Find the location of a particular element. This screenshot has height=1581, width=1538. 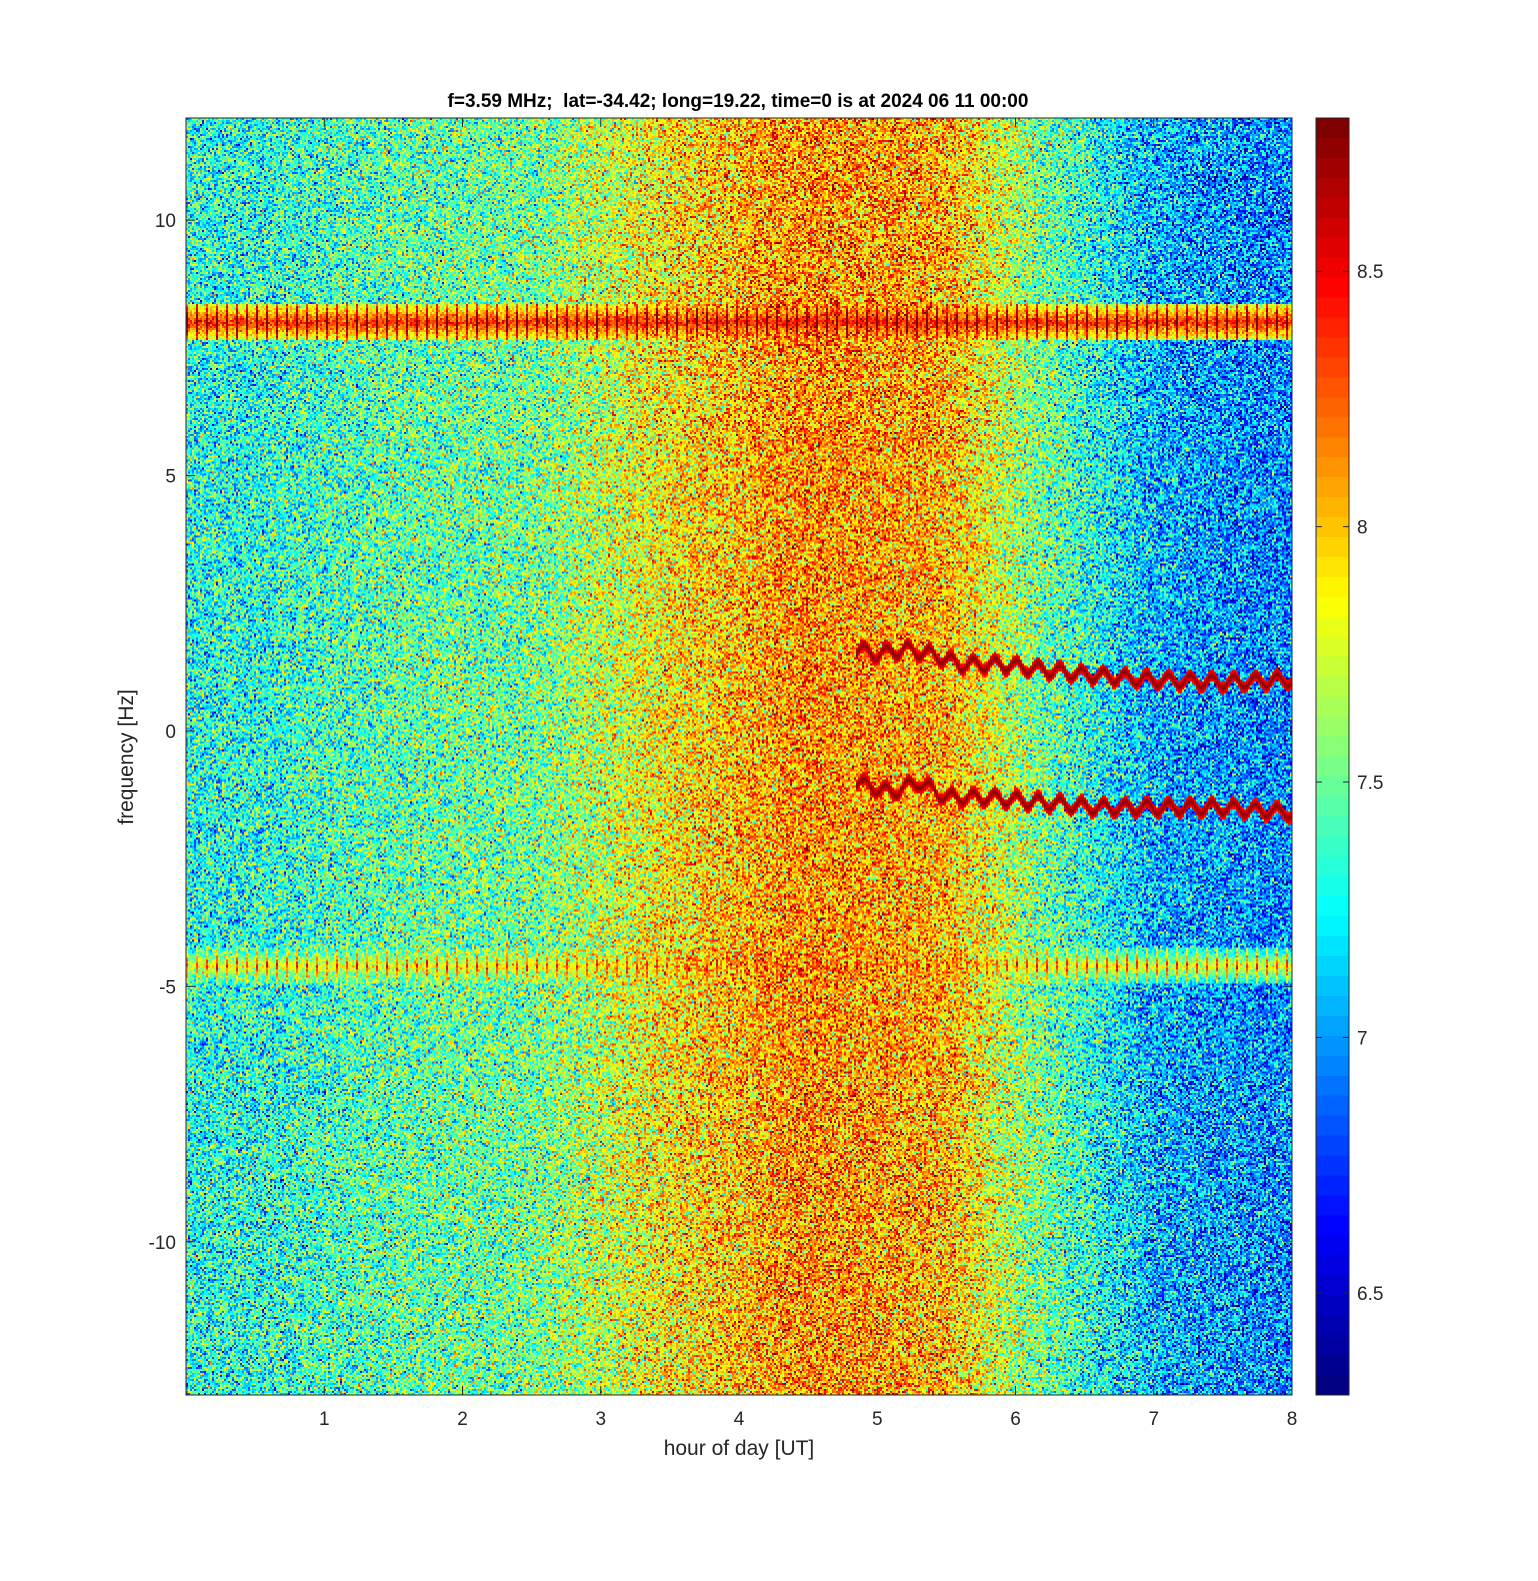

x-tick-label: 2 is located at coordinates (462, 1419).